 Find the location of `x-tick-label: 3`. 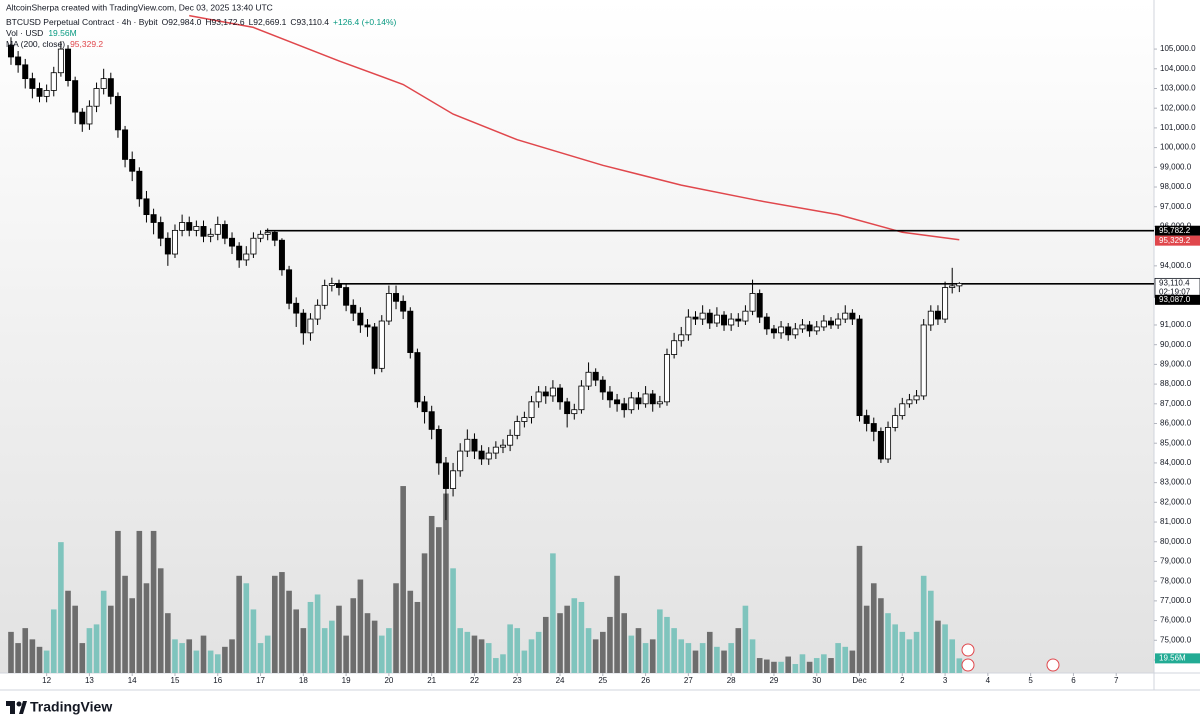

x-tick-label: 3 is located at coordinates (945, 680).